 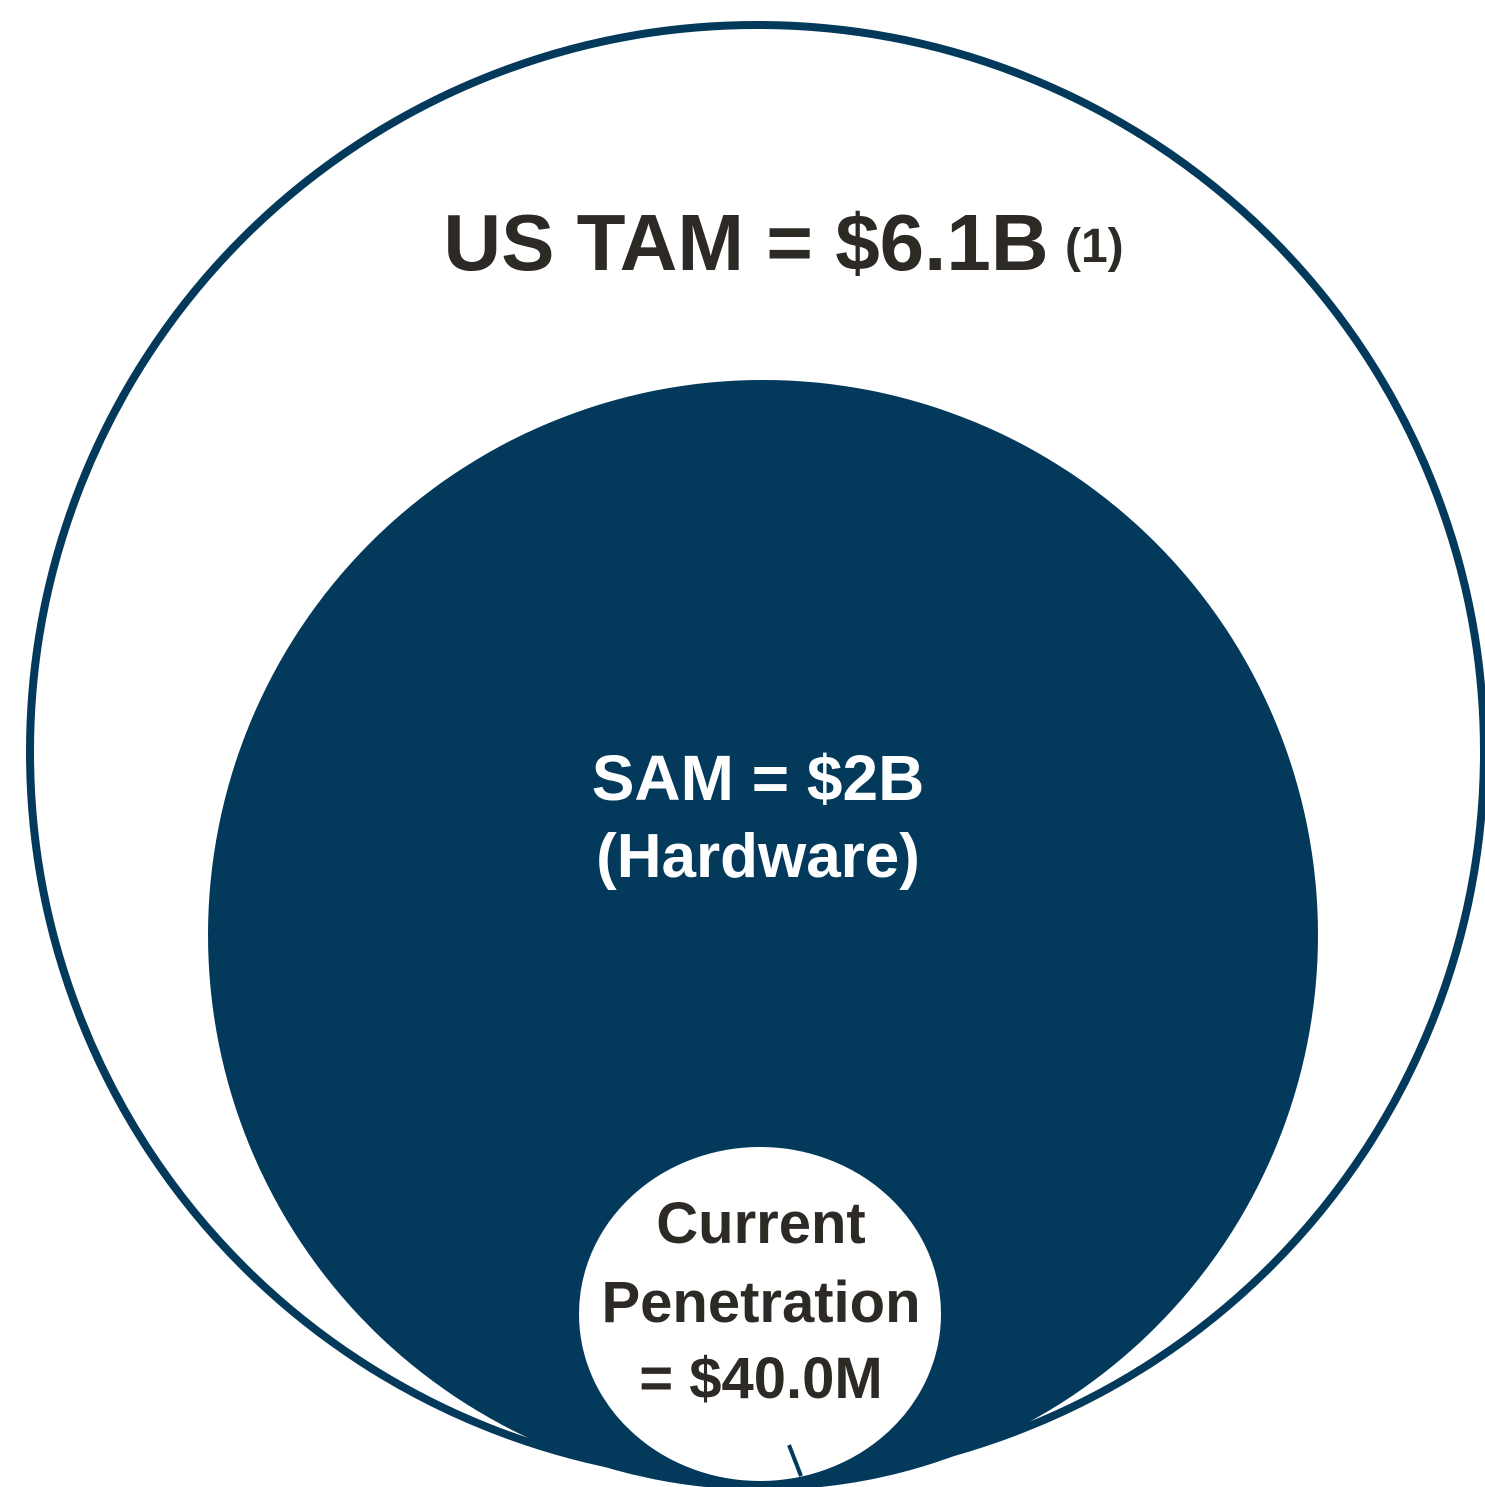 What do you see at coordinates (745, 242) in the screenshot?
I see `tam-label: US TAM = $6.1B` at bounding box center [745, 242].